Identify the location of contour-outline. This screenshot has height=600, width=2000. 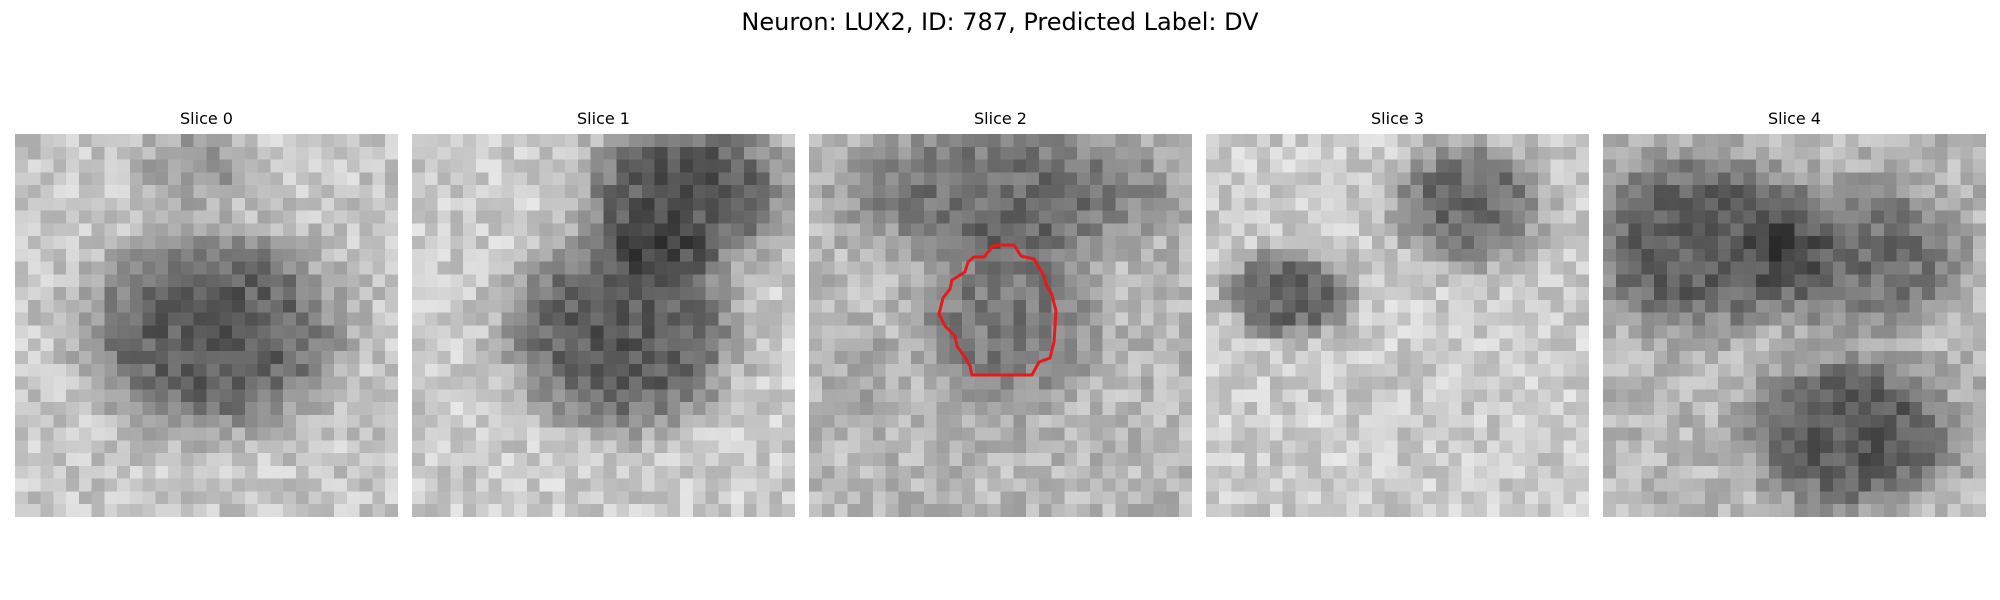
(997, 310).